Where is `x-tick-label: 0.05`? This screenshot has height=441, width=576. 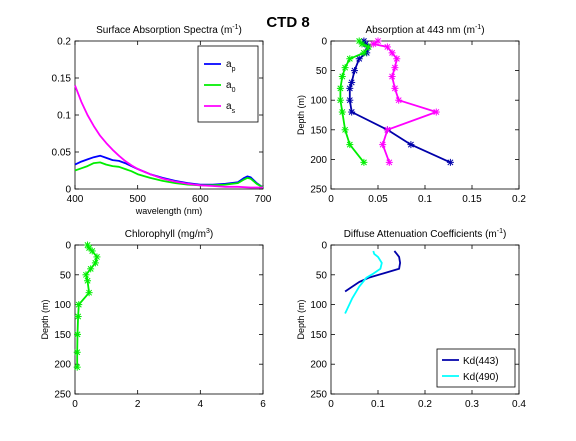 x-tick-label: 0.05 is located at coordinates (378, 199).